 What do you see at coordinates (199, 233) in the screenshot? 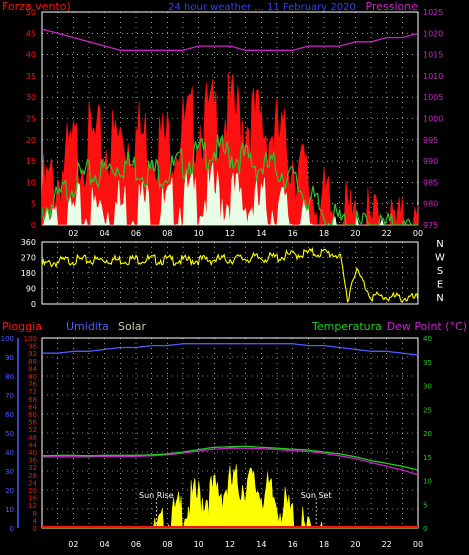
I see `wind-time-label: 10` at bounding box center [199, 233].